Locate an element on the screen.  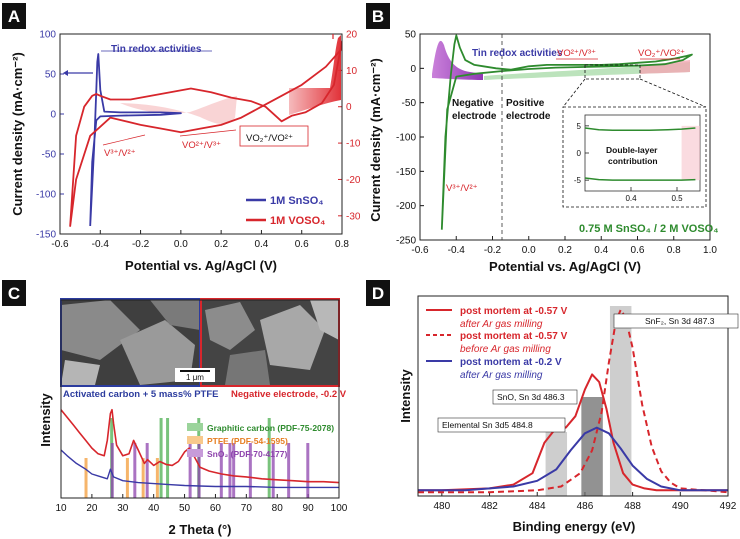
panel-b-inset-lower-line is located at coordinates (640, 179).